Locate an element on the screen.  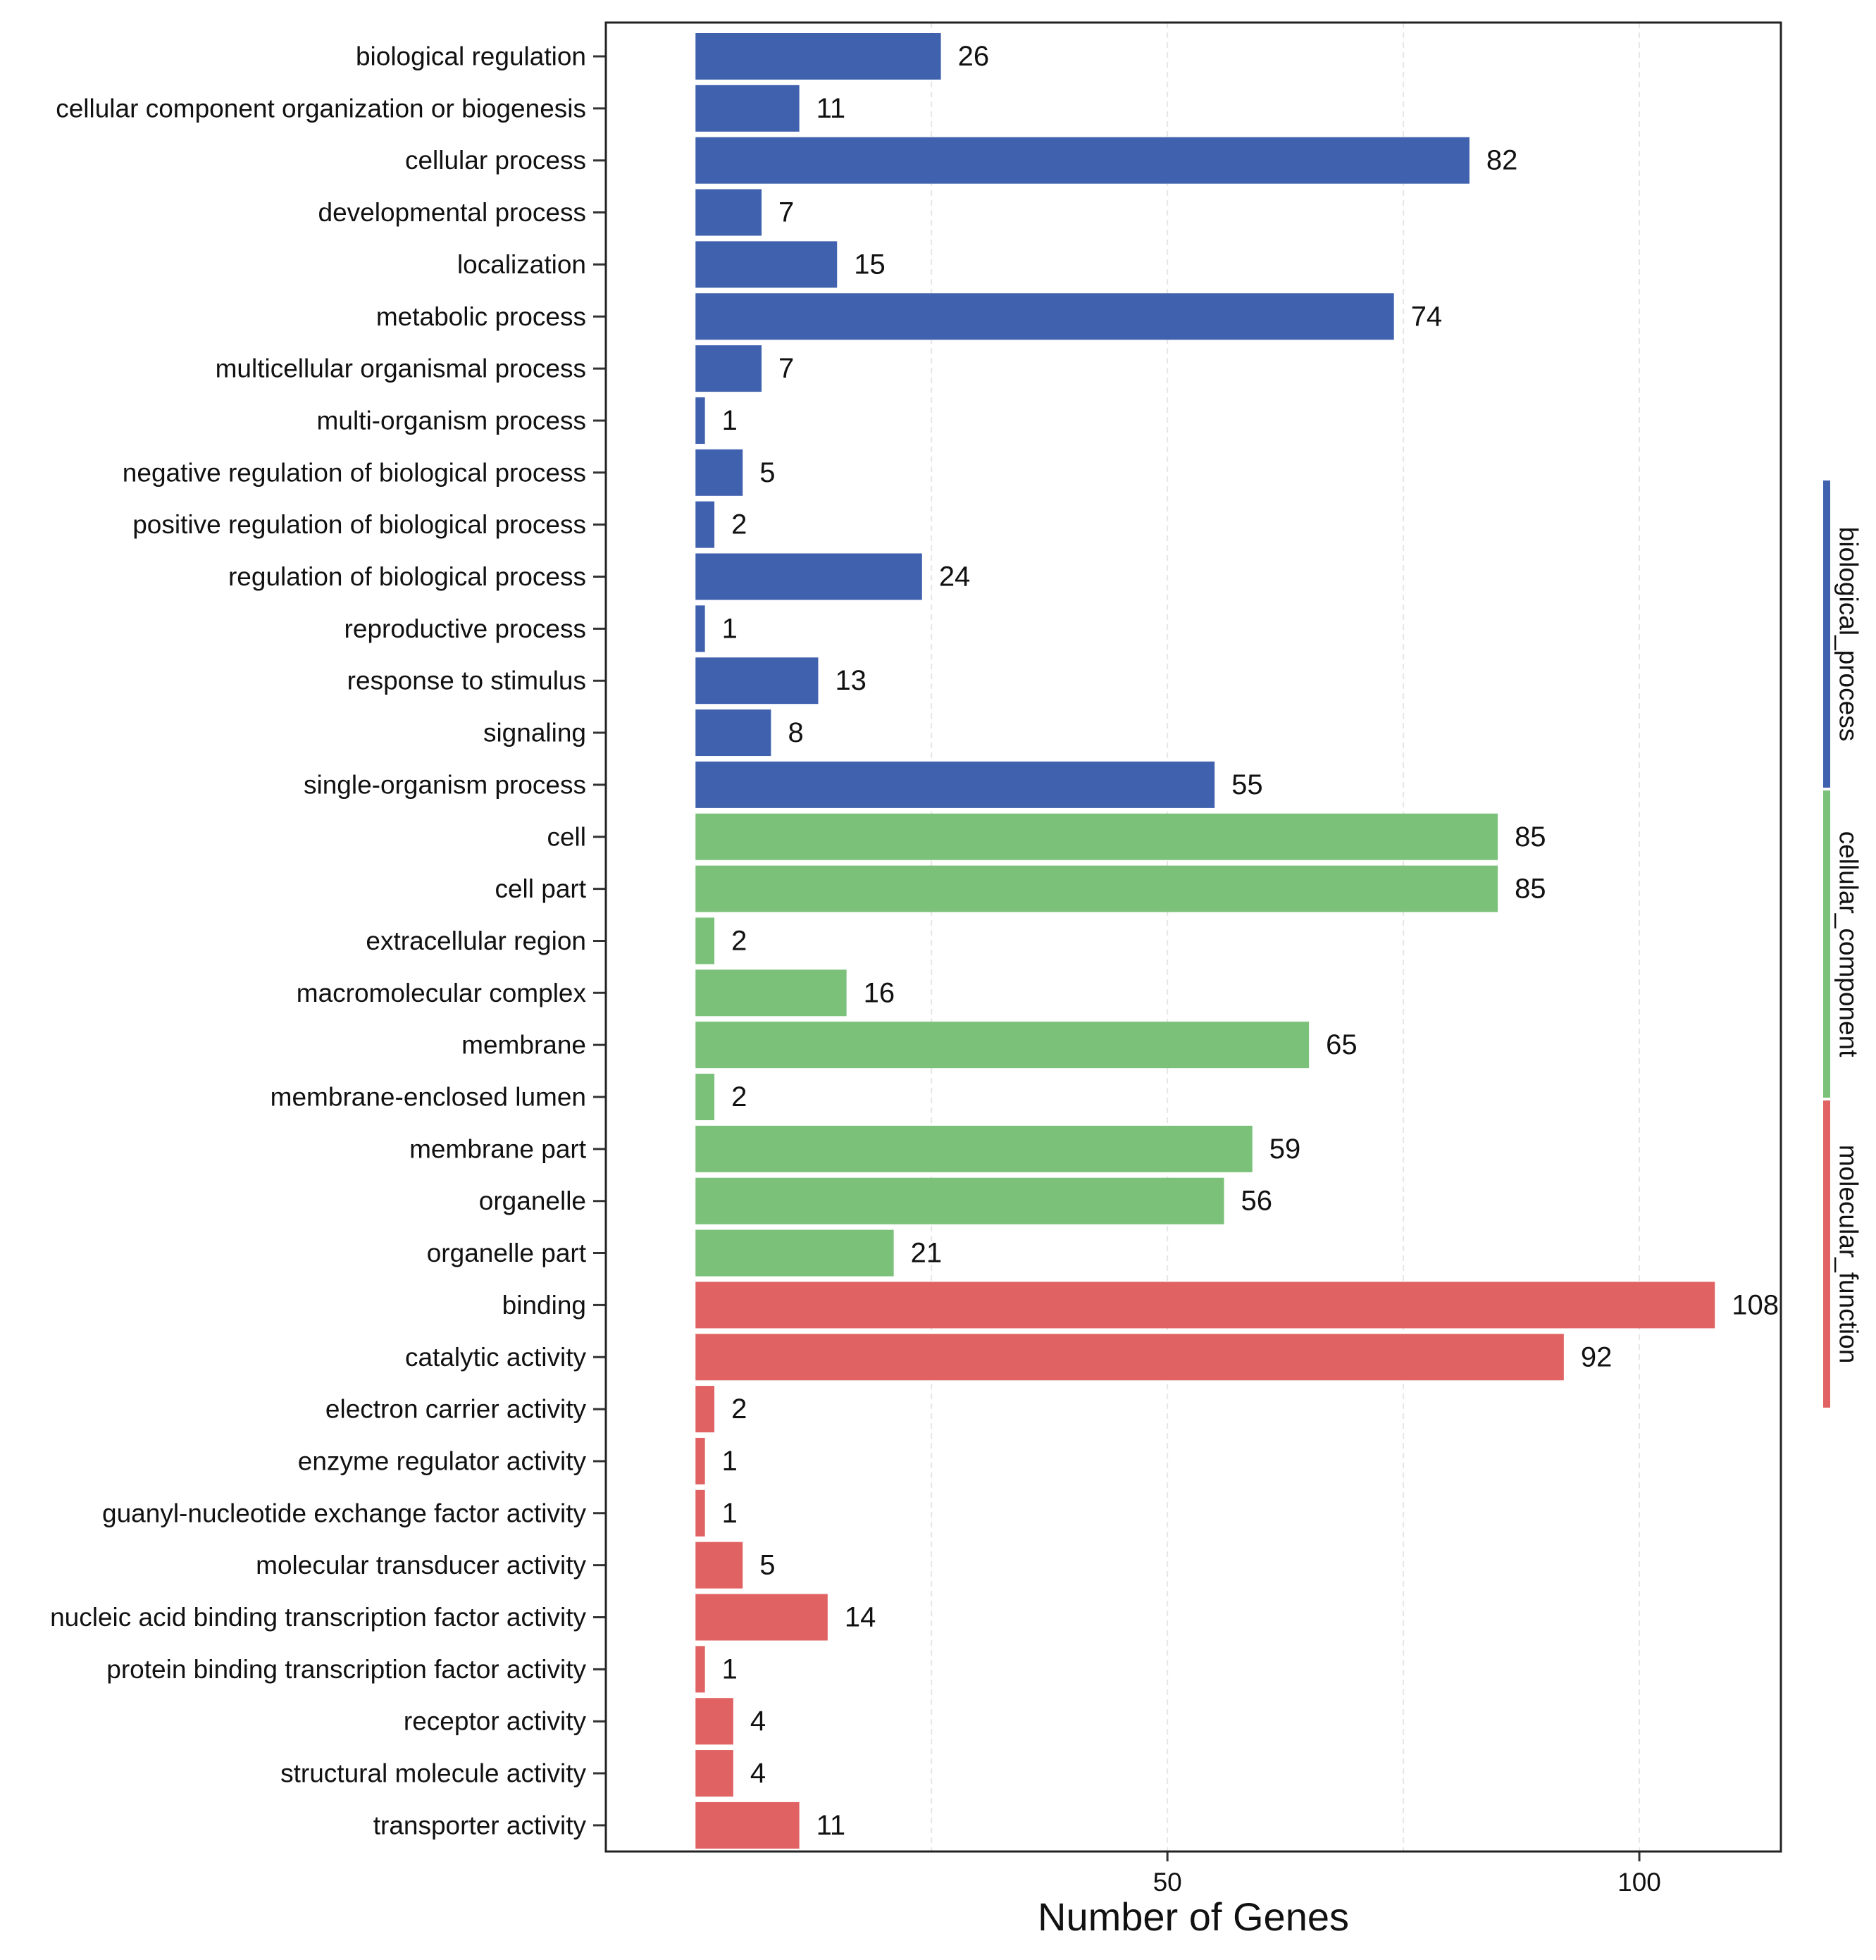
category-label: response to stimulus is located at coordinates (466, 681).